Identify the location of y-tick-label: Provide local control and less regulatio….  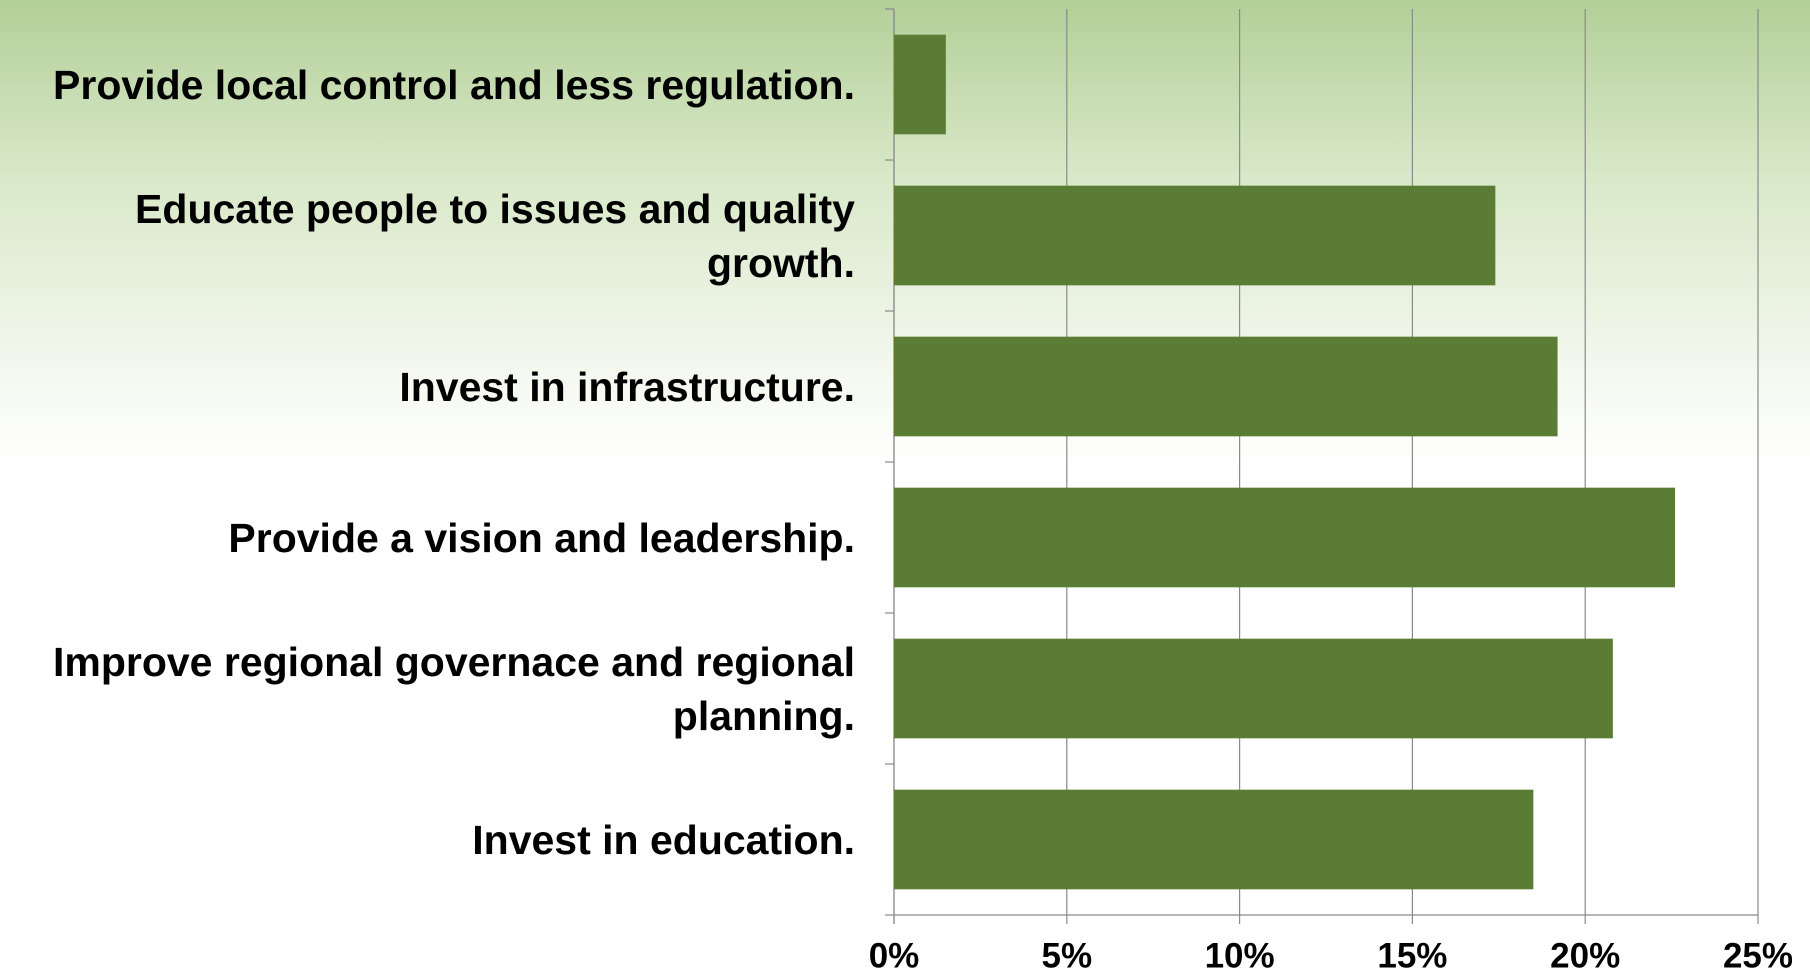
(454, 84).